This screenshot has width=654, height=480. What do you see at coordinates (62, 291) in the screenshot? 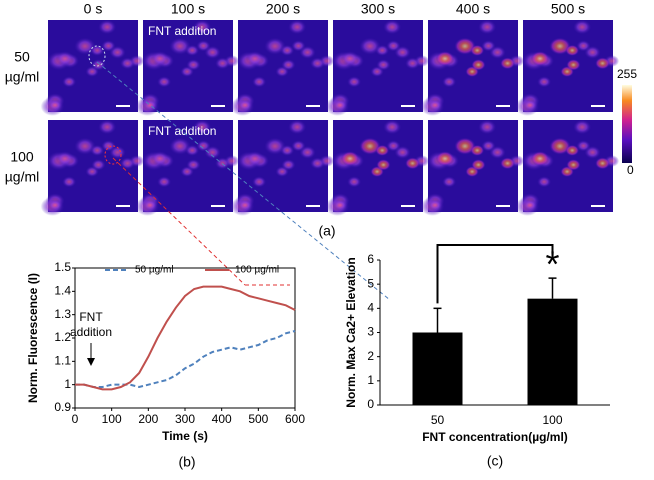
I see `y-tick-label: 1.4` at bounding box center [62, 291].